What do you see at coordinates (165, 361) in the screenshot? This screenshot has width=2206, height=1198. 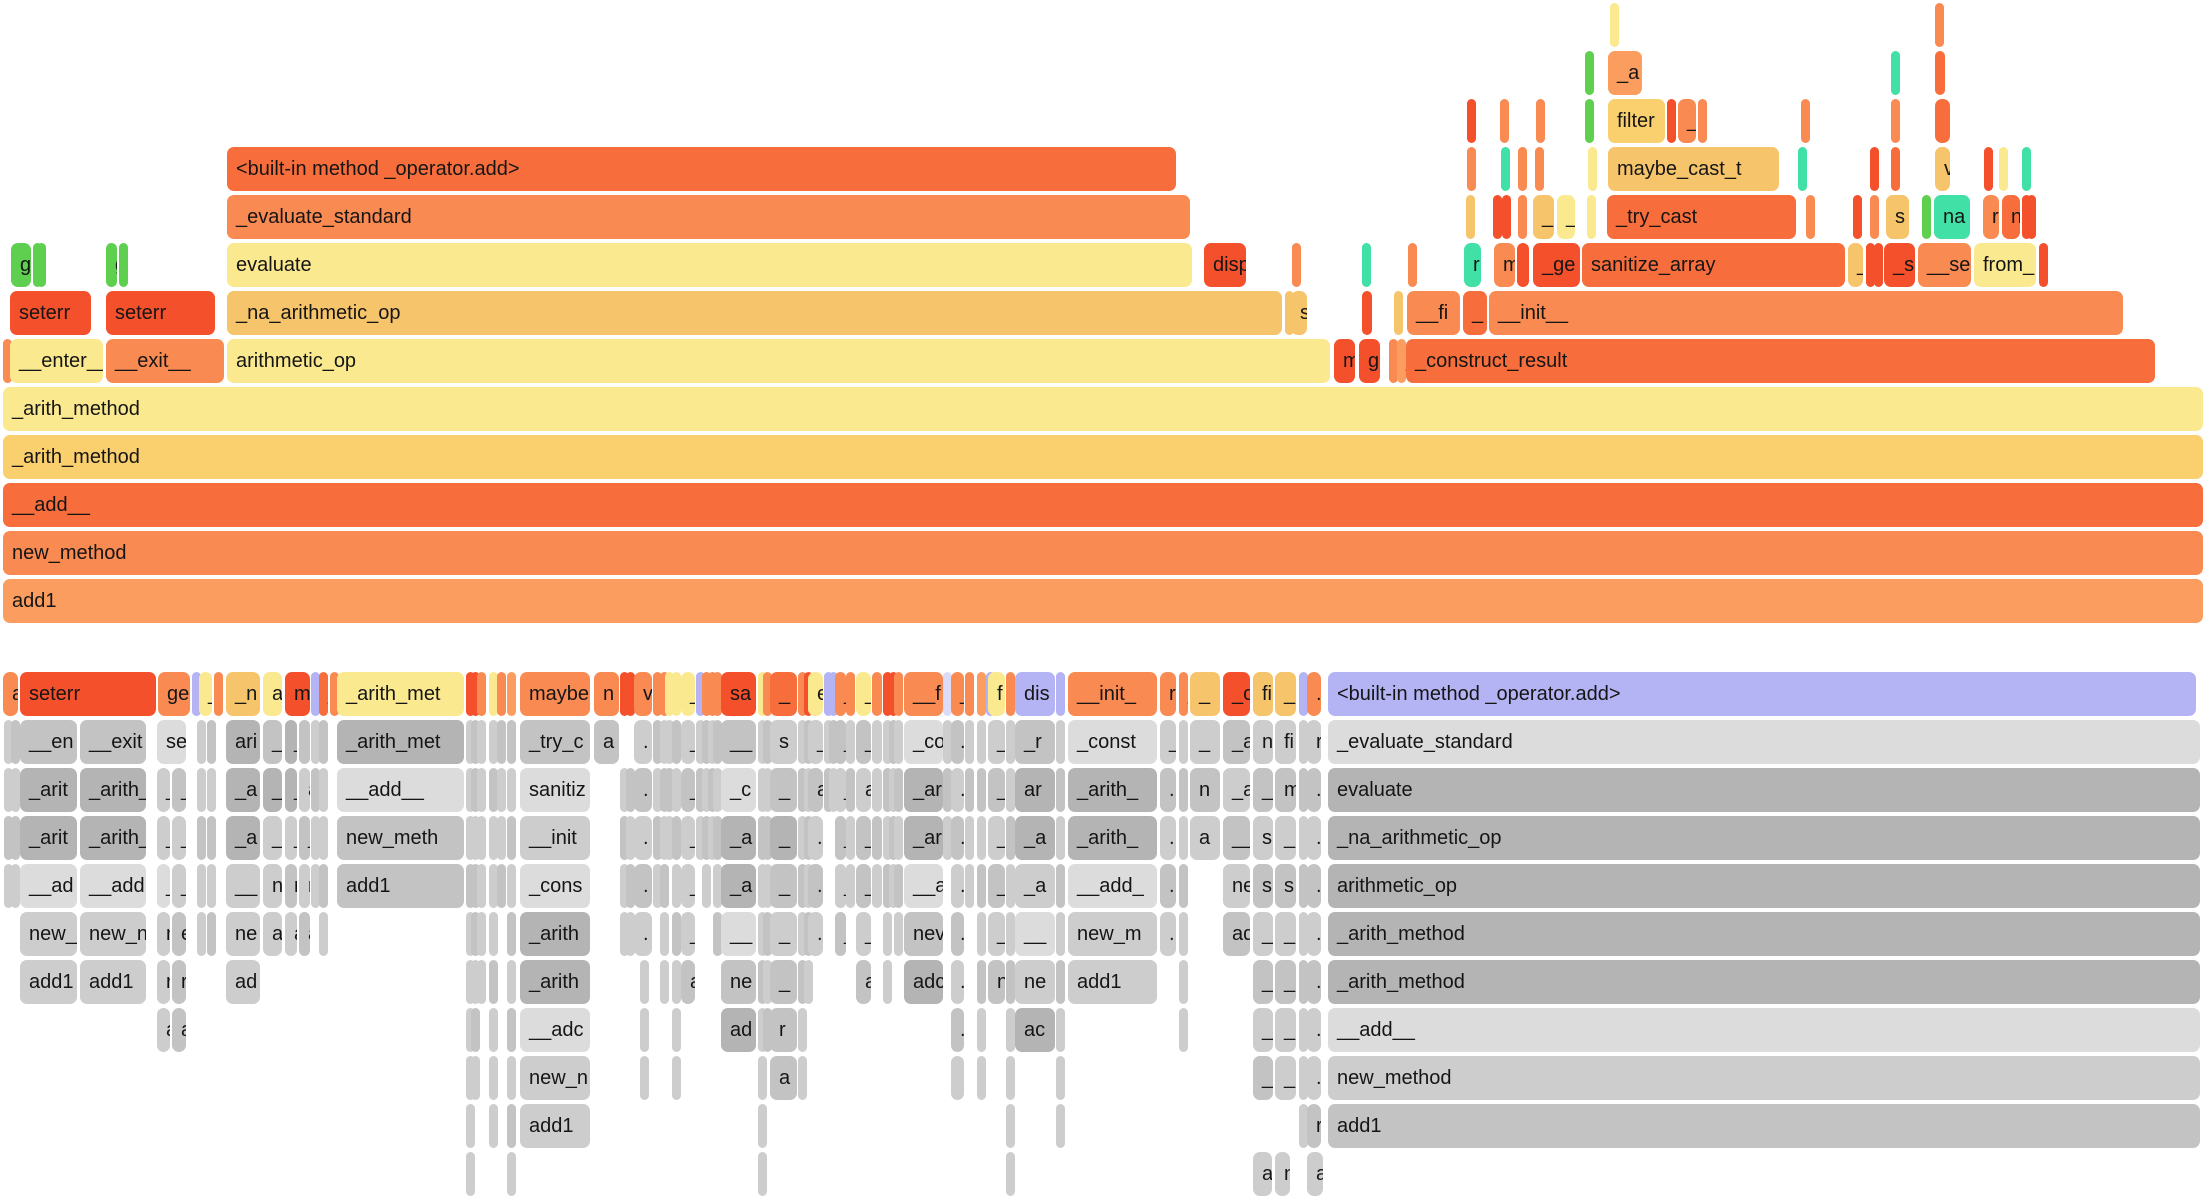 I see `flame-bar: __exit__` at bounding box center [165, 361].